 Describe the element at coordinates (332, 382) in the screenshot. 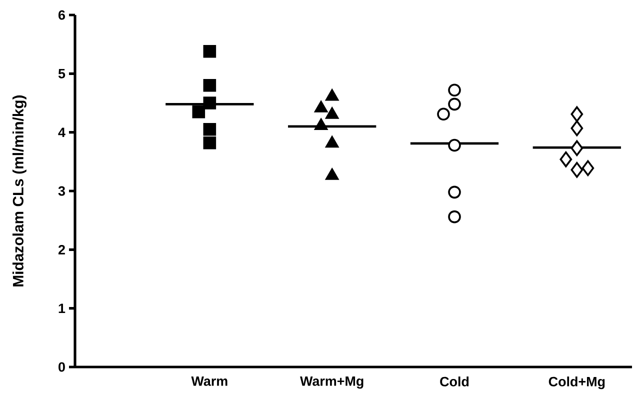

I see `x-tick-label: Warm+Mg` at that location.